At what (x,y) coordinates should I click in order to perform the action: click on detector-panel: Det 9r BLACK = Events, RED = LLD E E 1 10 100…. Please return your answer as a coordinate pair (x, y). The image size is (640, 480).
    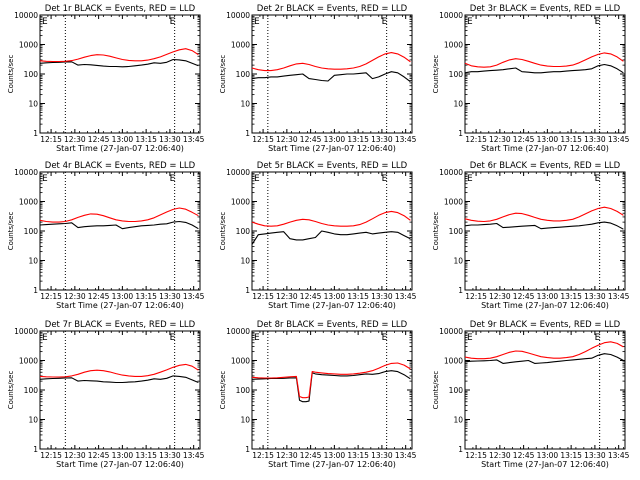
    Looking at the image, I should click on (531, 394).